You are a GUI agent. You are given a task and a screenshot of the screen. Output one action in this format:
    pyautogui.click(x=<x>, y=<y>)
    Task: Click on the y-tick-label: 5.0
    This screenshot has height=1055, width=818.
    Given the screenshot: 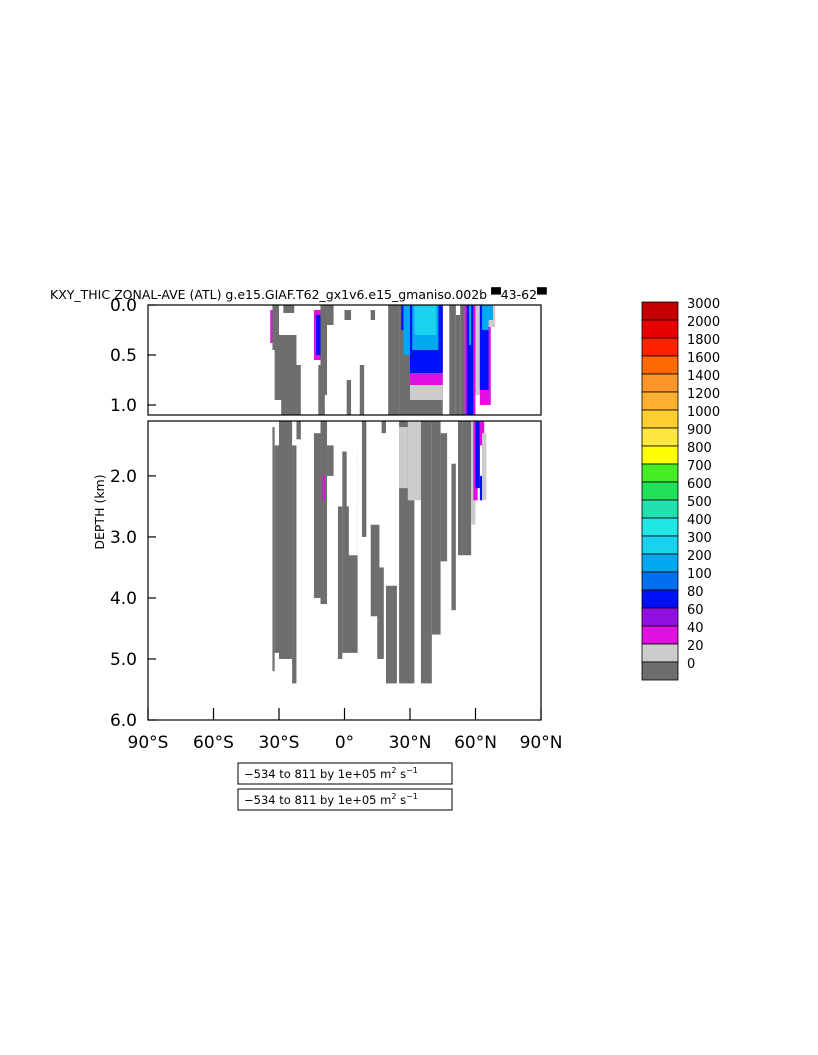 What is the action you would take?
    pyautogui.click(x=123, y=660)
    